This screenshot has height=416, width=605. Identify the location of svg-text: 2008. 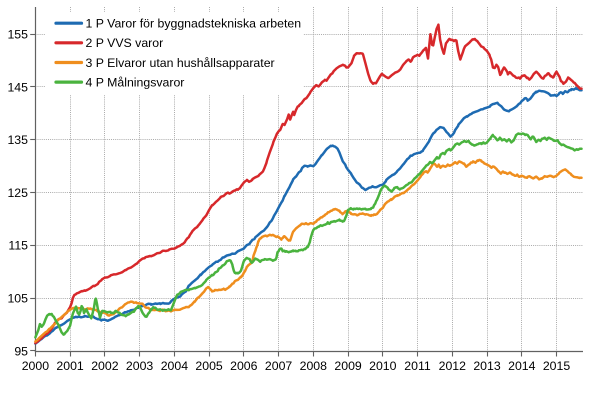
(314, 366).